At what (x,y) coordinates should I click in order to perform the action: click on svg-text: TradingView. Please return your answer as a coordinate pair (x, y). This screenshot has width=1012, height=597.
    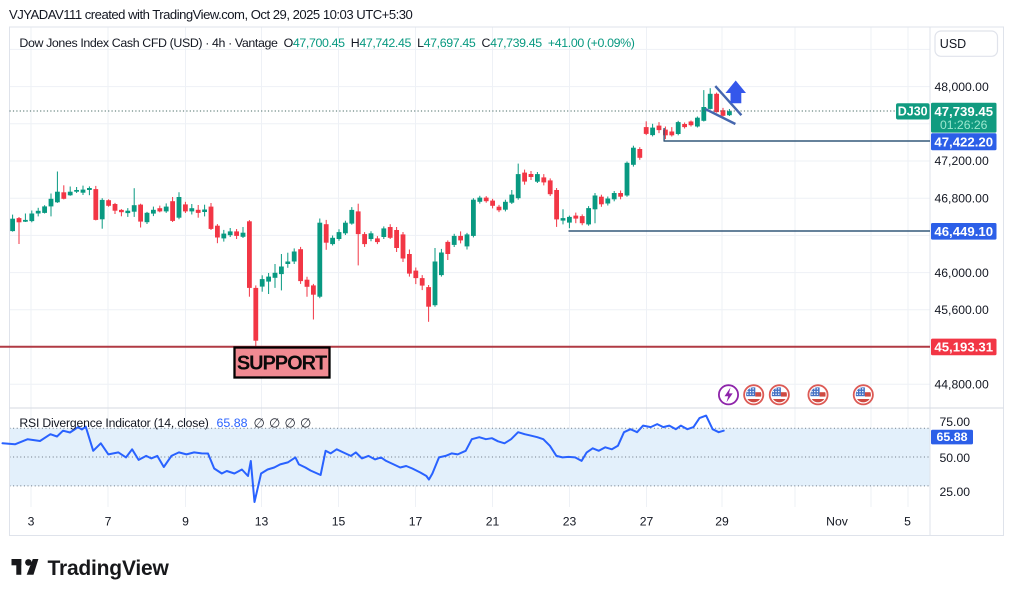
    Looking at the image, I should click on (109, 568).